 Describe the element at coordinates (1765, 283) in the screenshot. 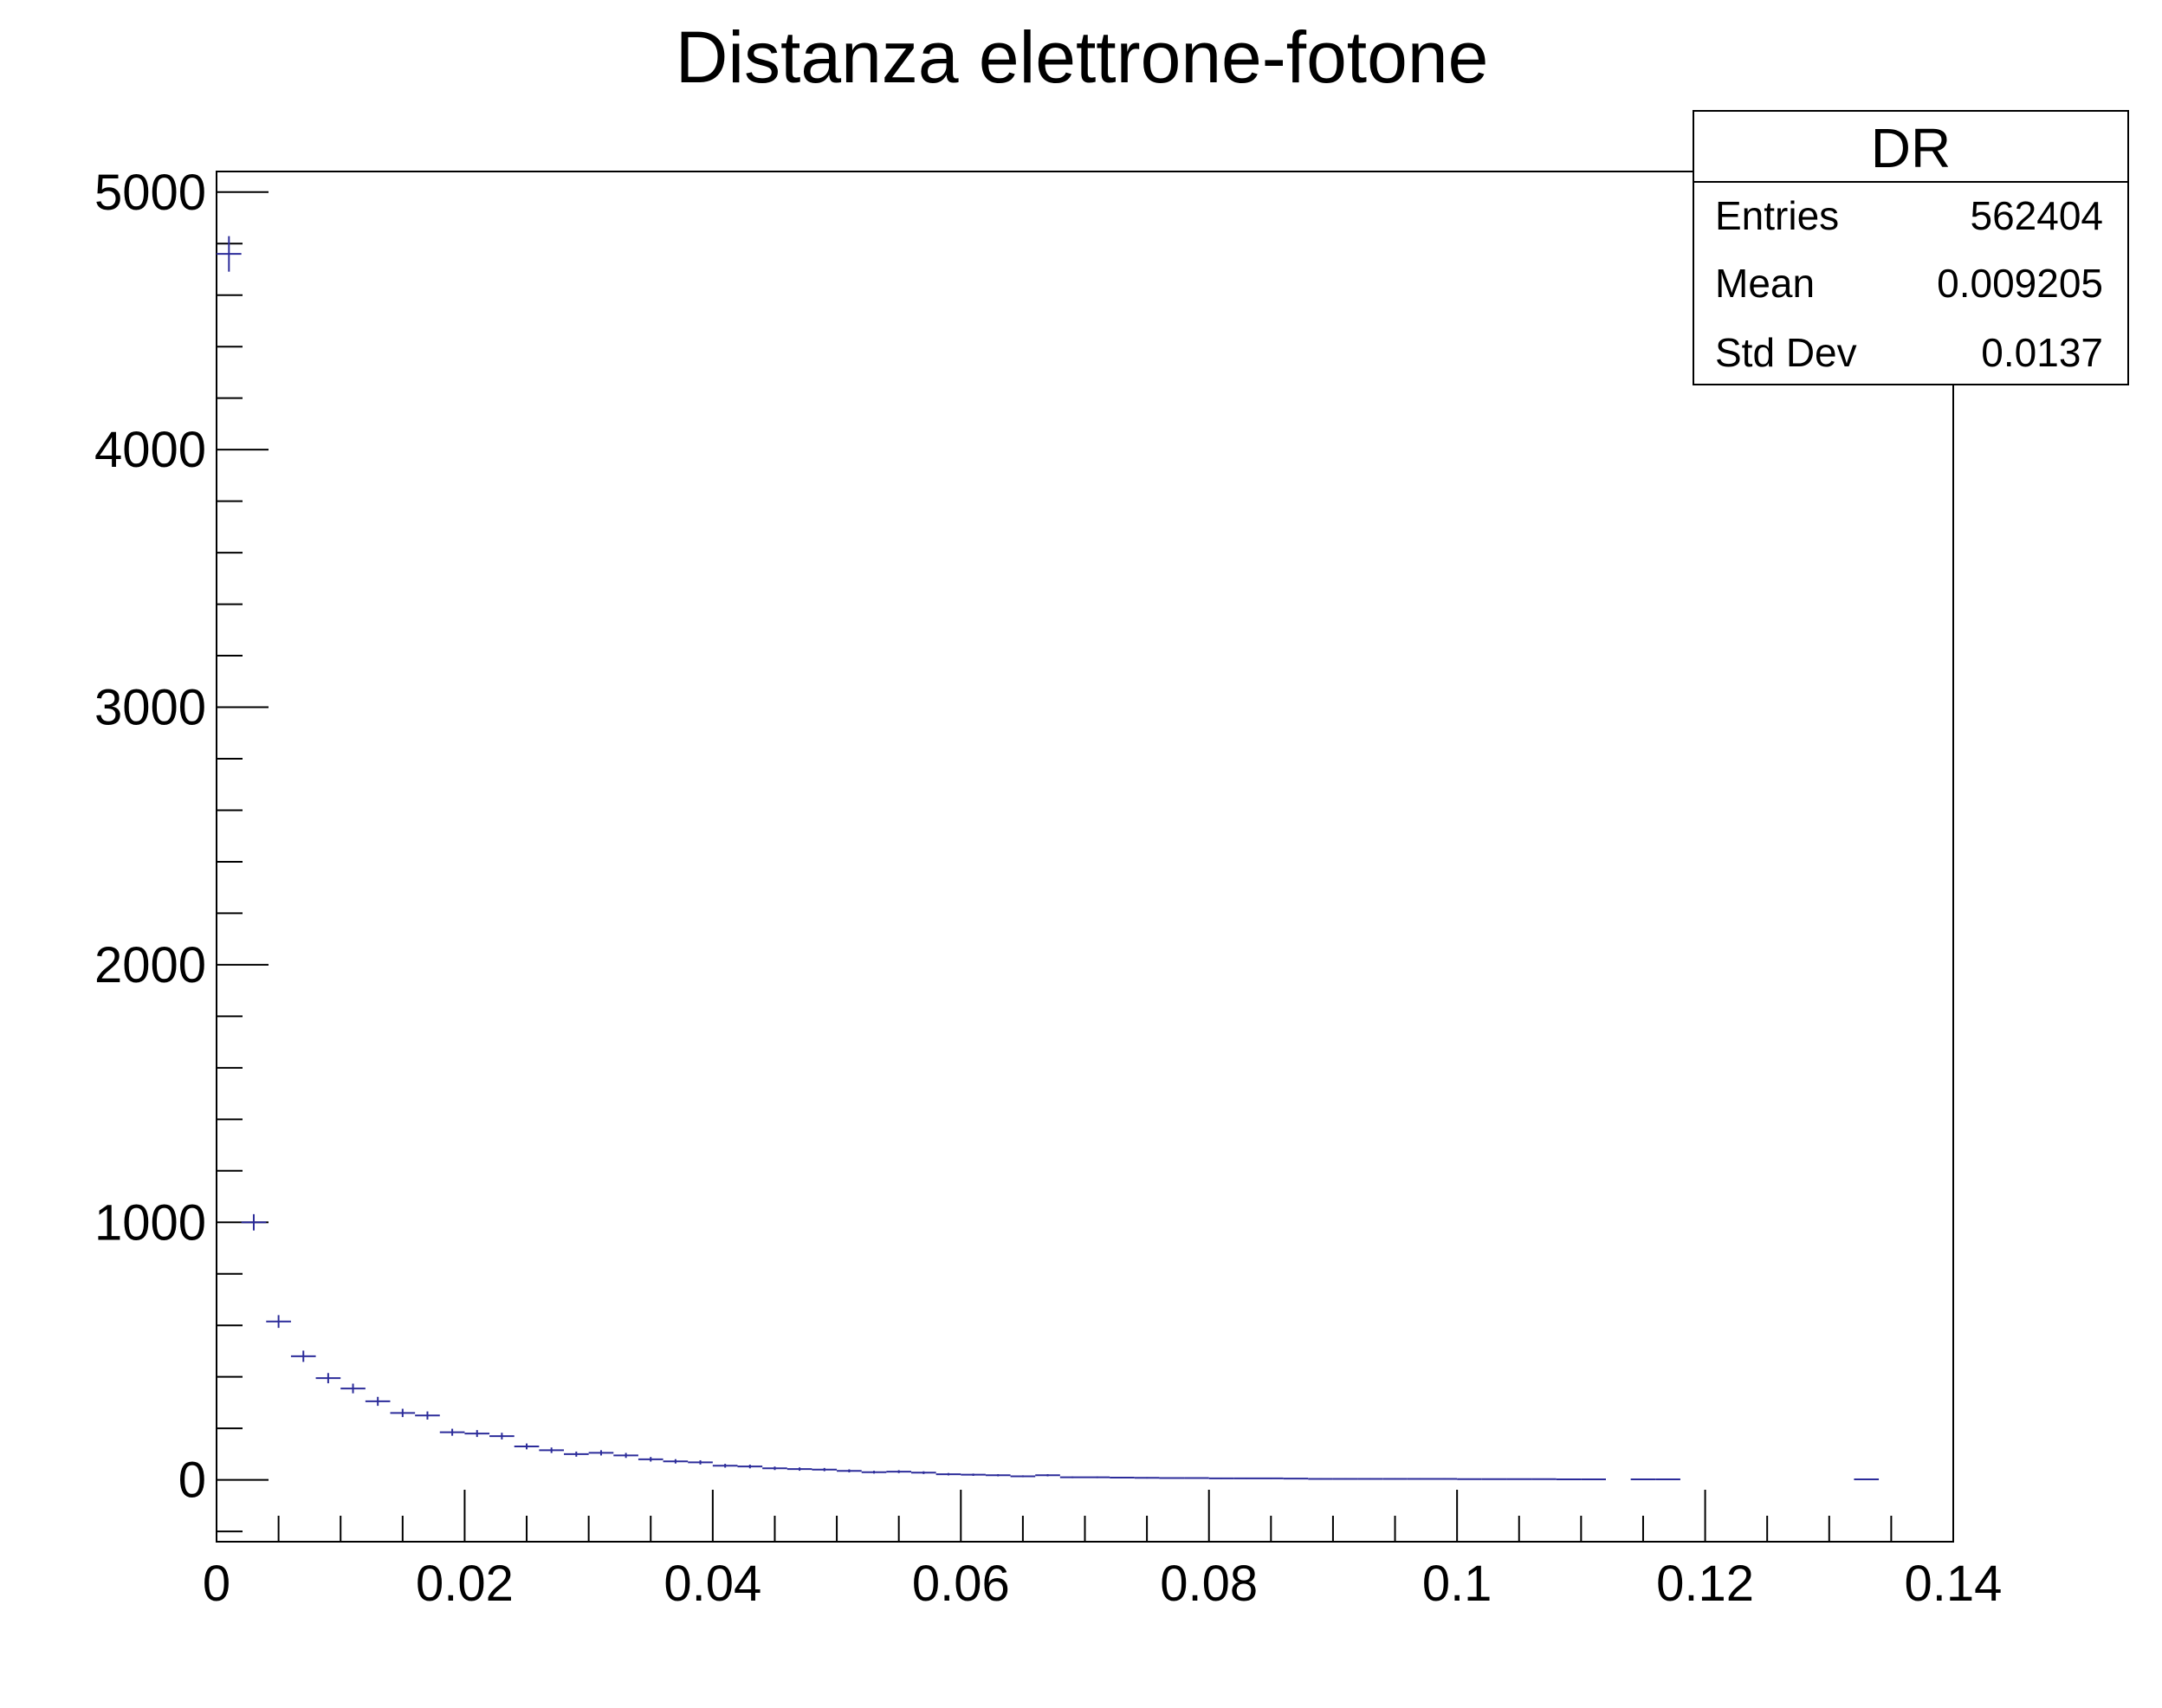

I see `stats-mean-label: Mean` at that location.